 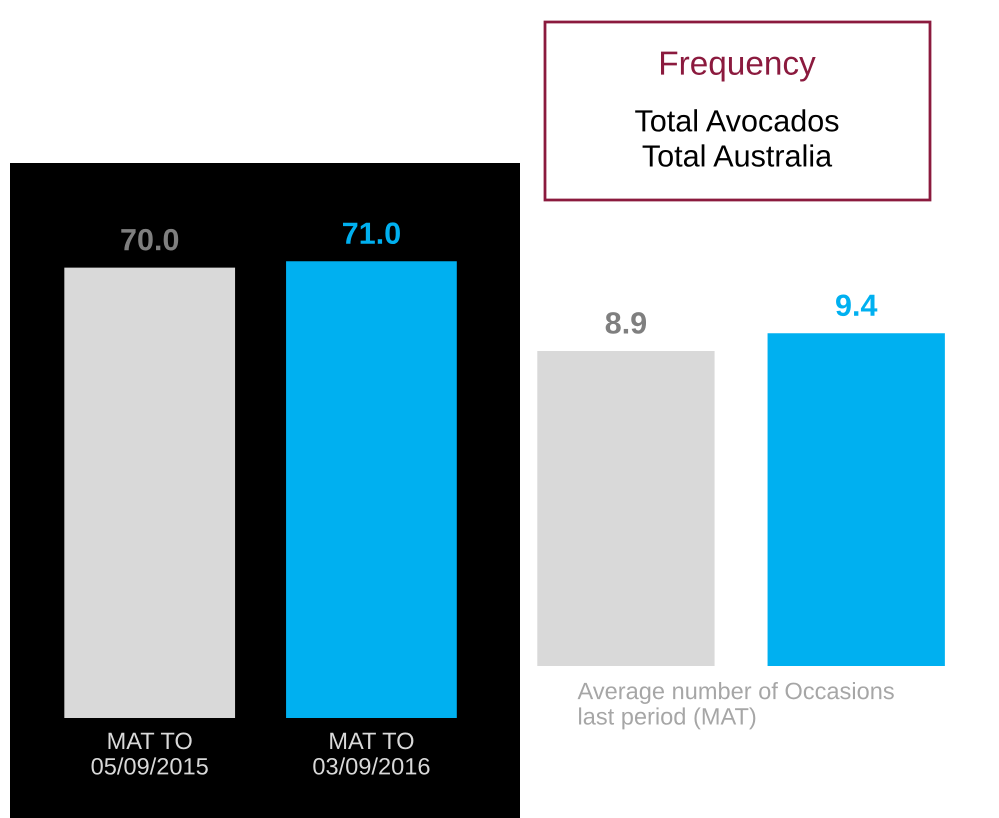 What do you see at coordinates (371, 753) in the screenshot?
I see `x-tick-label: MAT TO 03/09/2016` at bounding box center [371, 753].